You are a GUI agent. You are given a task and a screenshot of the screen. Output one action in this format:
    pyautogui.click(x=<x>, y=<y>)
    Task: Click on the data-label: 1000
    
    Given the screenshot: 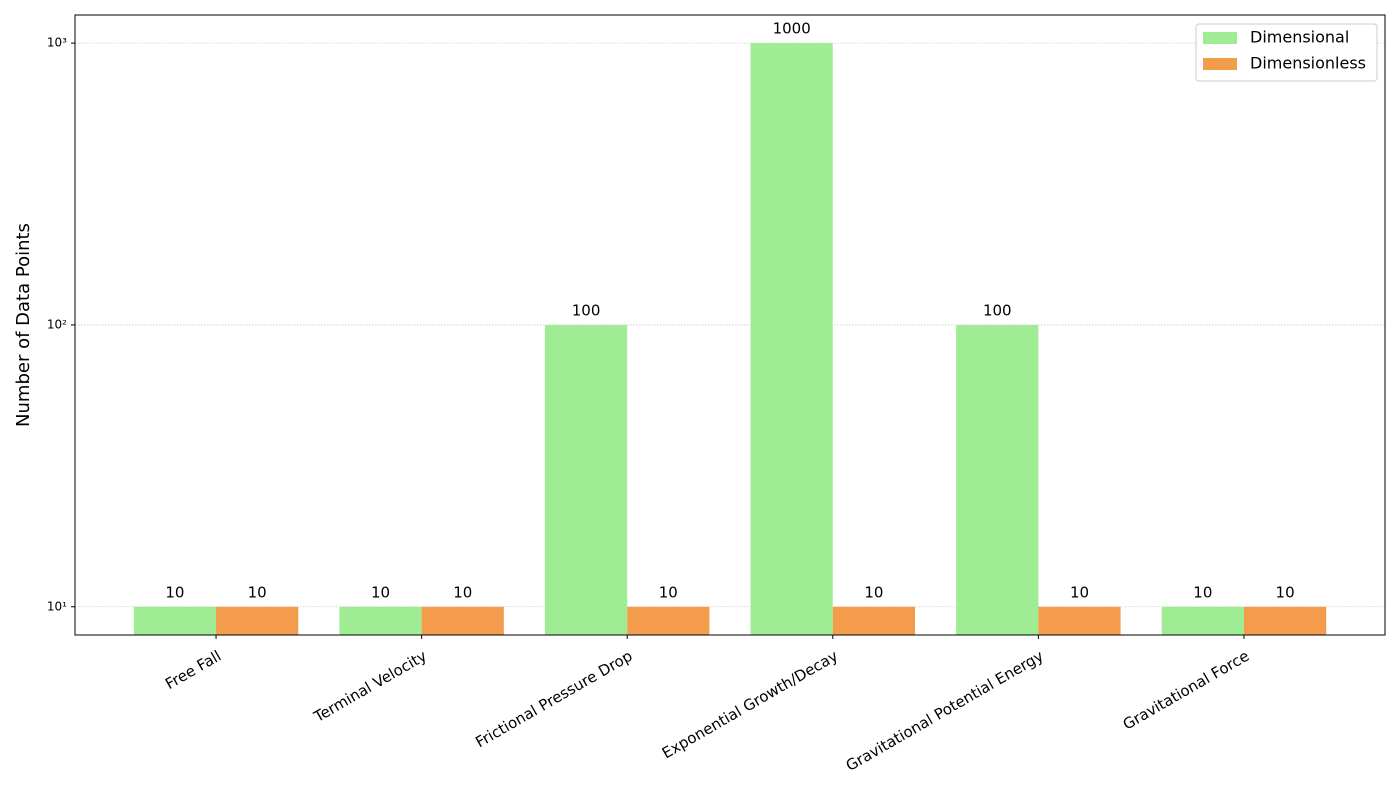 What is the action you would take?
    pyautogui.click(x=792, y=29)
    